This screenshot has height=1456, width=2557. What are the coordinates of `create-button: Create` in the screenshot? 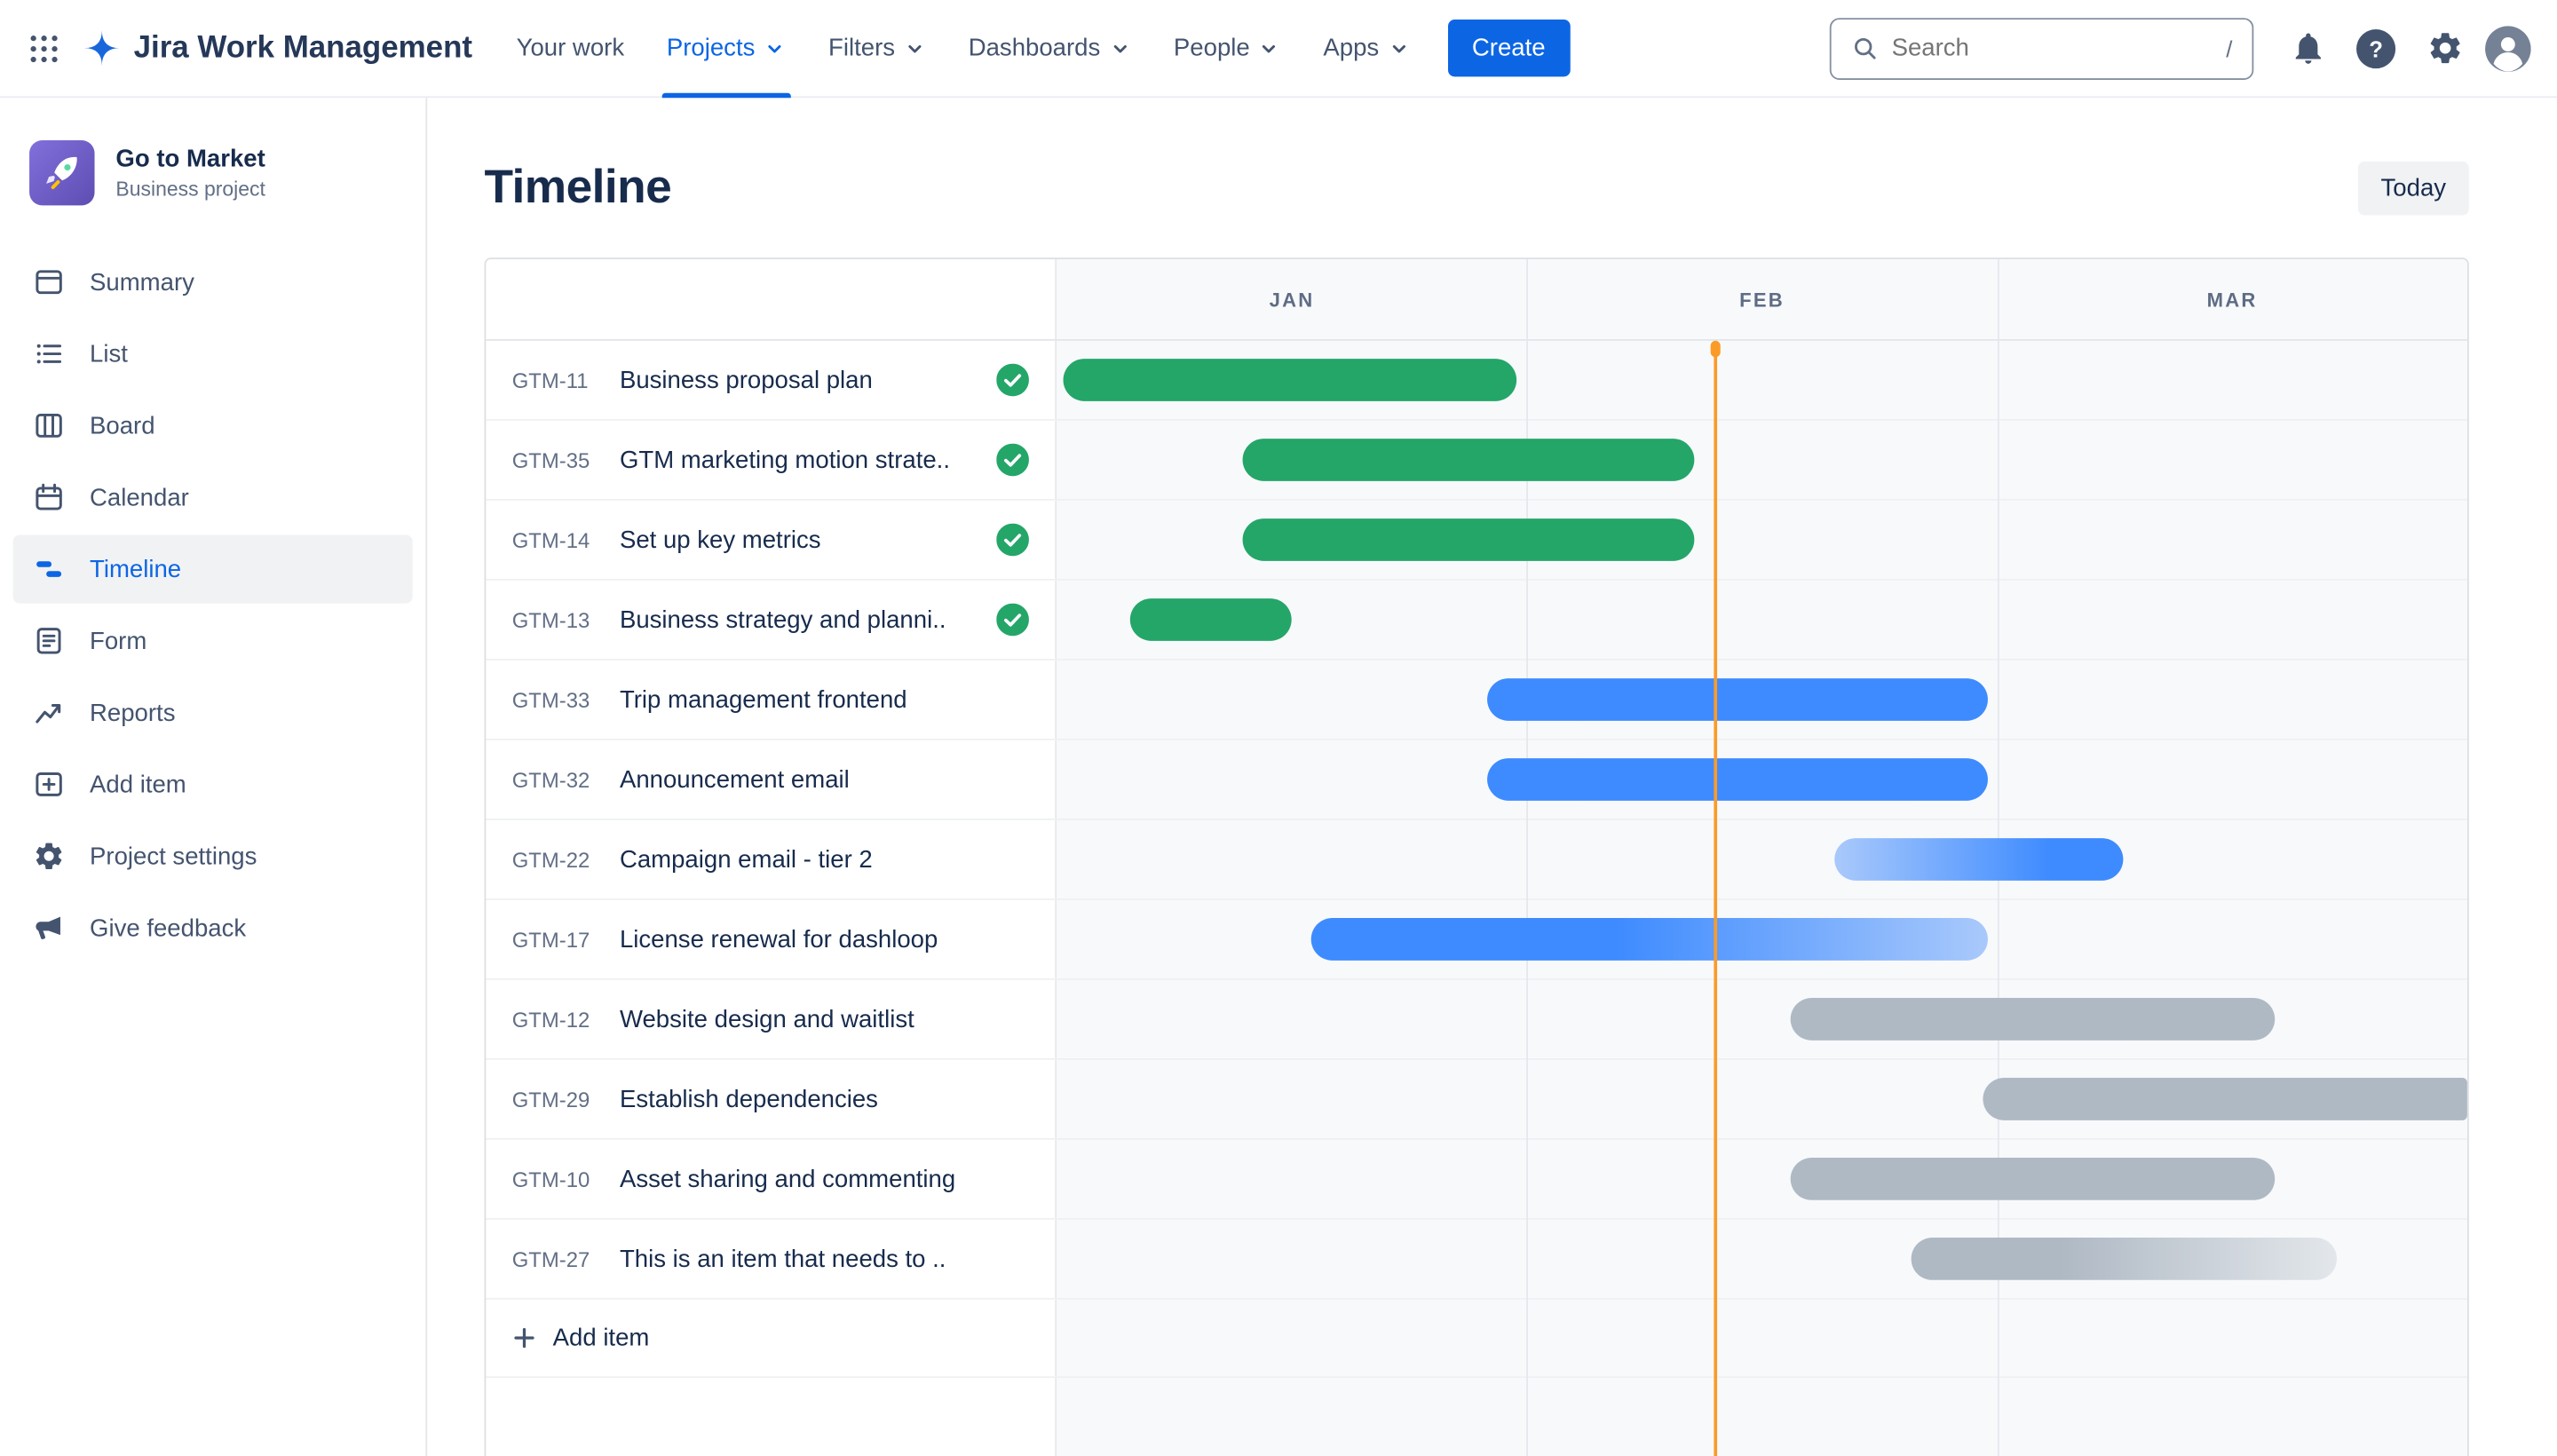 It's located at (1509, 48).